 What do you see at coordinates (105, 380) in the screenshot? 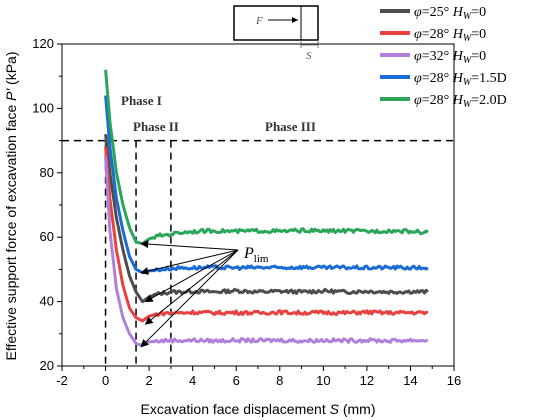
I see `x-tick-label-1: 0` at bounding box center [105, 380].